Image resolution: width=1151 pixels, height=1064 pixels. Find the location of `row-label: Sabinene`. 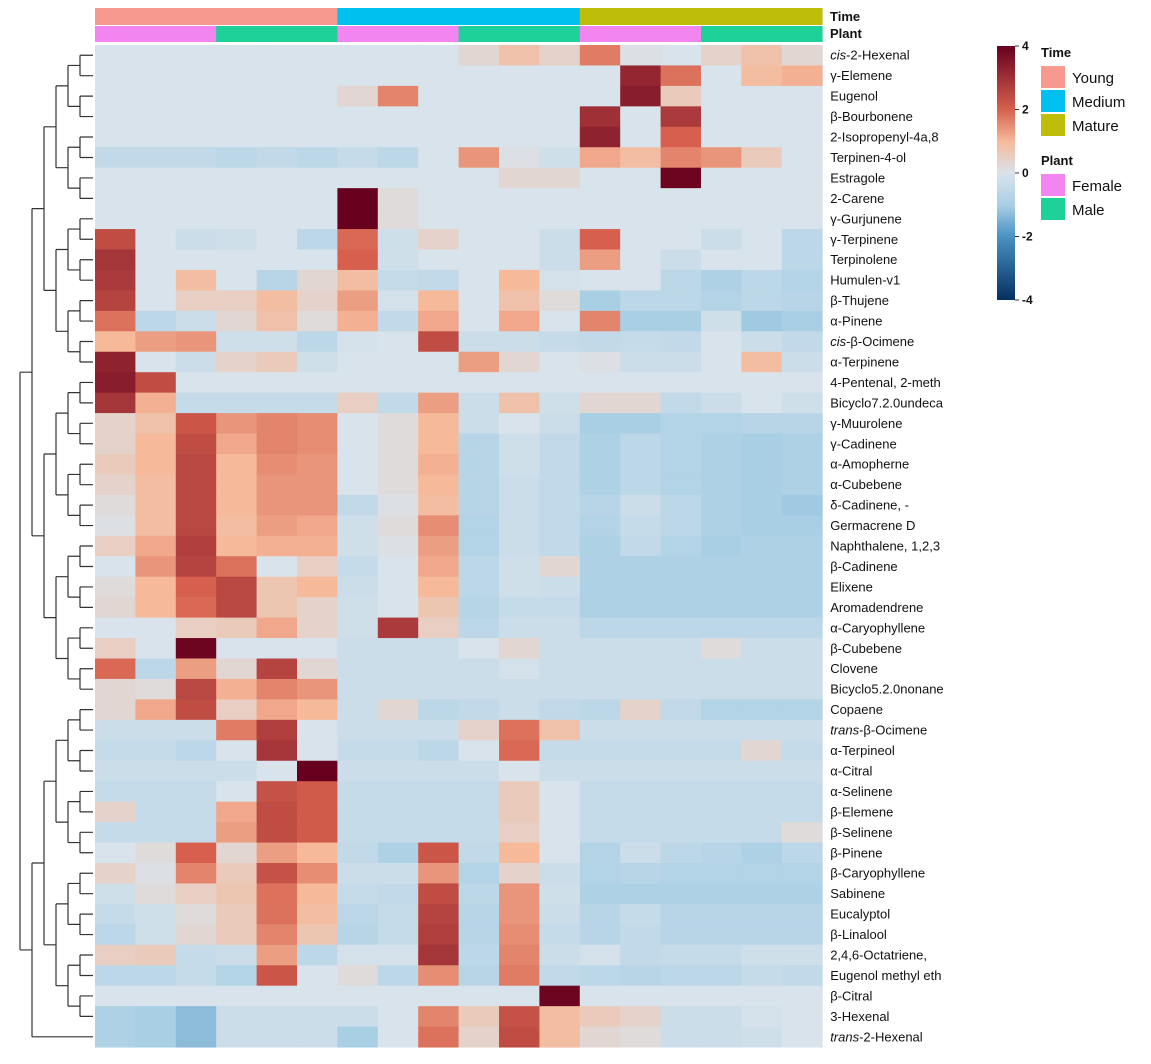

row-label: Sabinene is located at coordinates (857, 893).